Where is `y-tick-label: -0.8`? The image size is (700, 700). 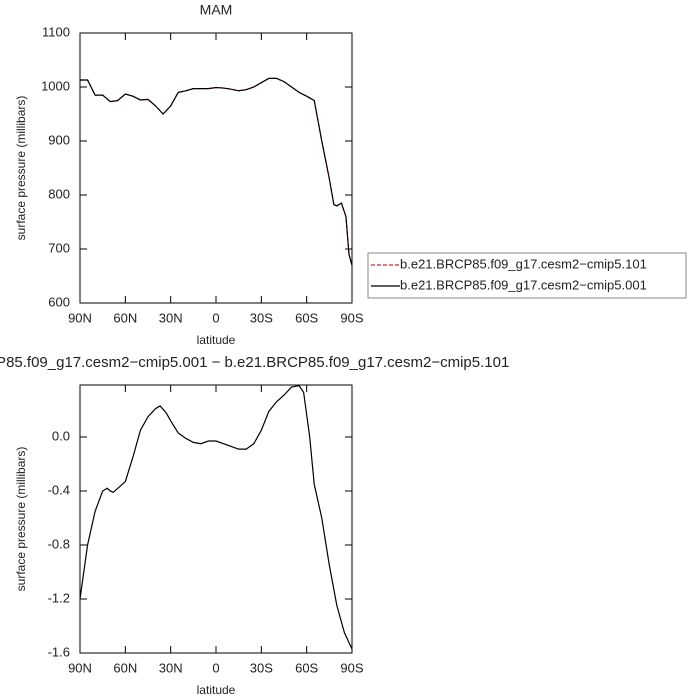
y-tick-label: -0.8 is located at coordinates (59, 543).